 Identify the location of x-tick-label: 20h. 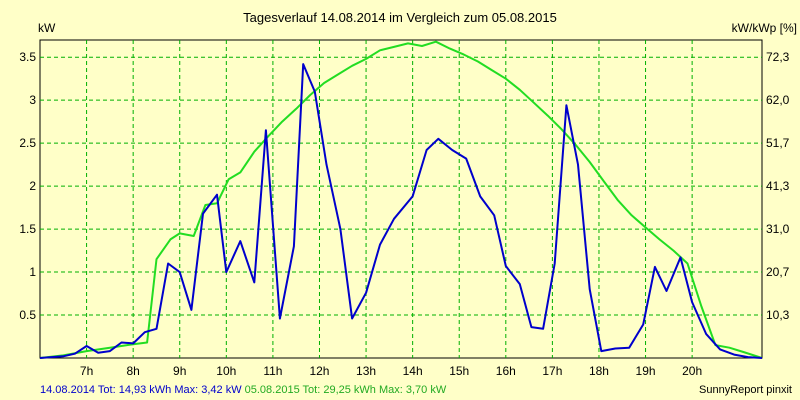
(692, 371).